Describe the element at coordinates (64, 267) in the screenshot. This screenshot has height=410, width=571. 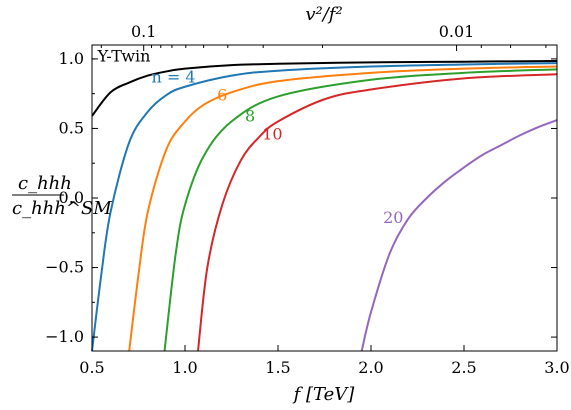
I see `y-tick-label: −0.5` at that location.